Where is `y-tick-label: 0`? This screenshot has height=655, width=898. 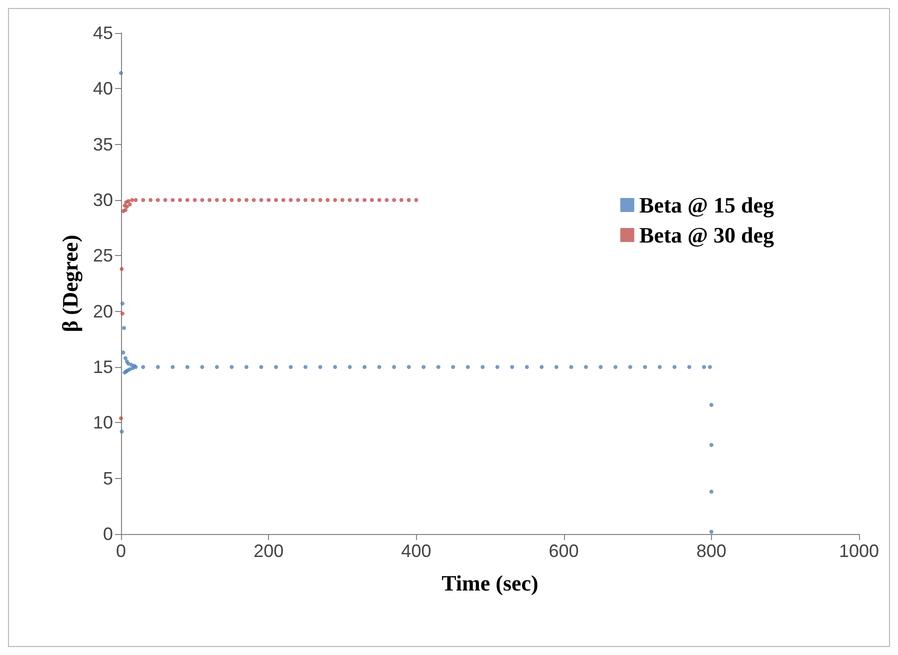 y-tick-label: 0 is located at coordinates (107, 534).